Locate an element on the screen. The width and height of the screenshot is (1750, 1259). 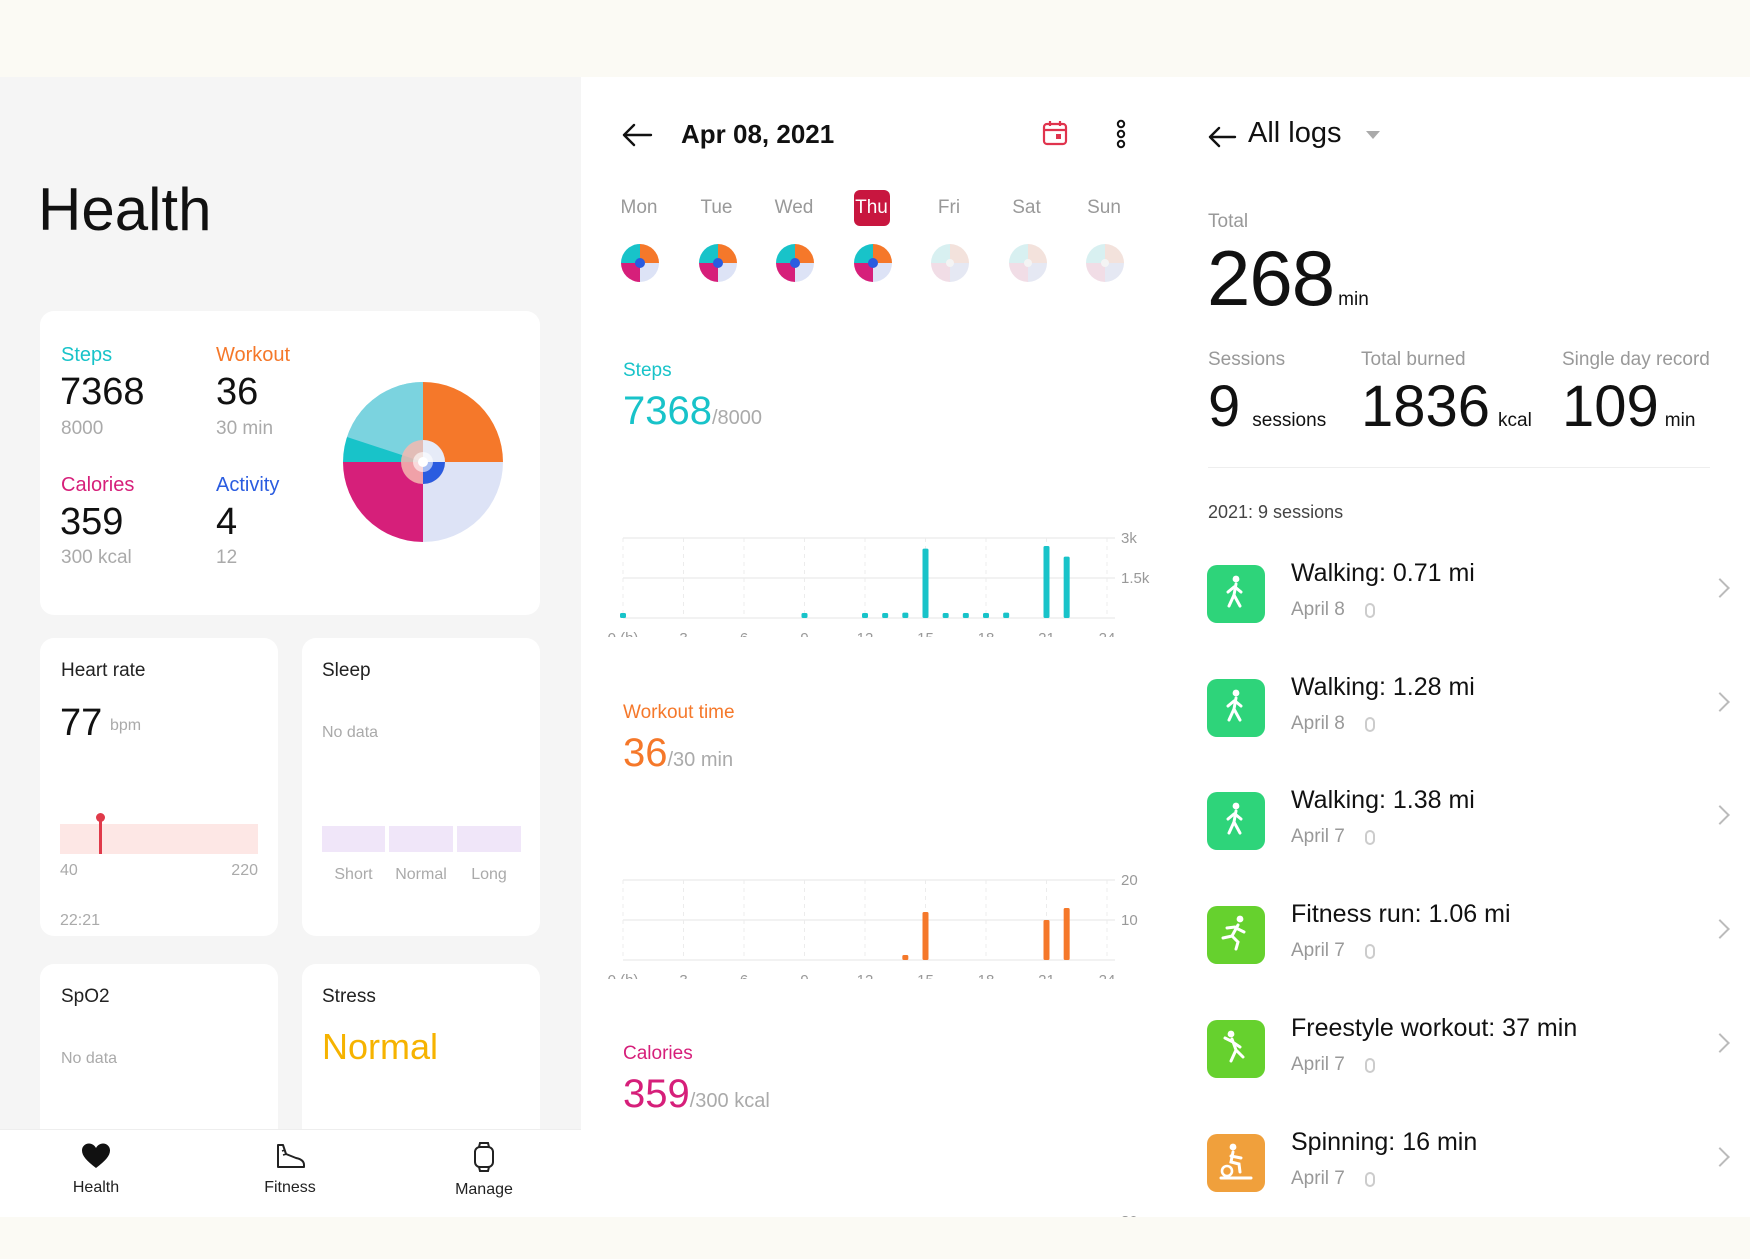
nav-fitness-label: Fitness is located at coordinates (290, 1187).